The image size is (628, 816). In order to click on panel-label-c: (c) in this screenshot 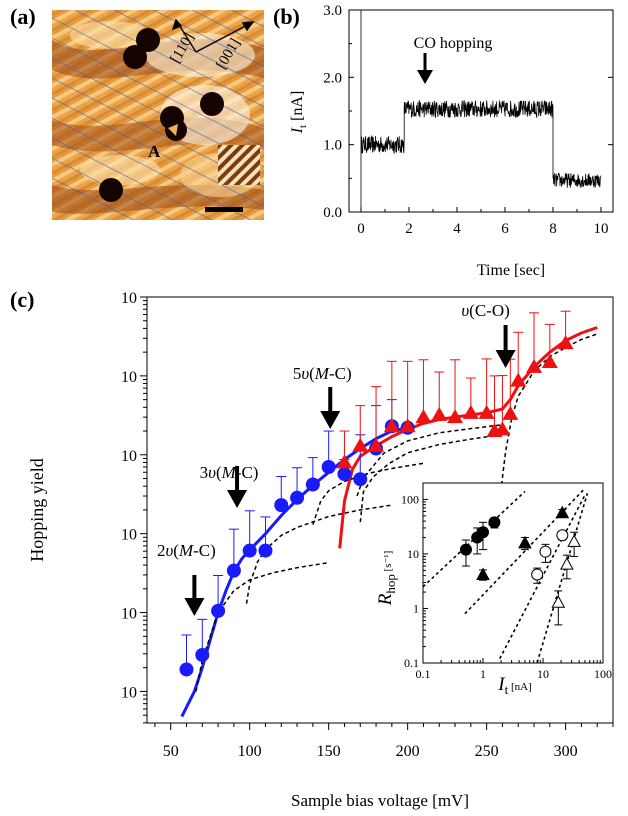, I will do `click(22, 299)`.